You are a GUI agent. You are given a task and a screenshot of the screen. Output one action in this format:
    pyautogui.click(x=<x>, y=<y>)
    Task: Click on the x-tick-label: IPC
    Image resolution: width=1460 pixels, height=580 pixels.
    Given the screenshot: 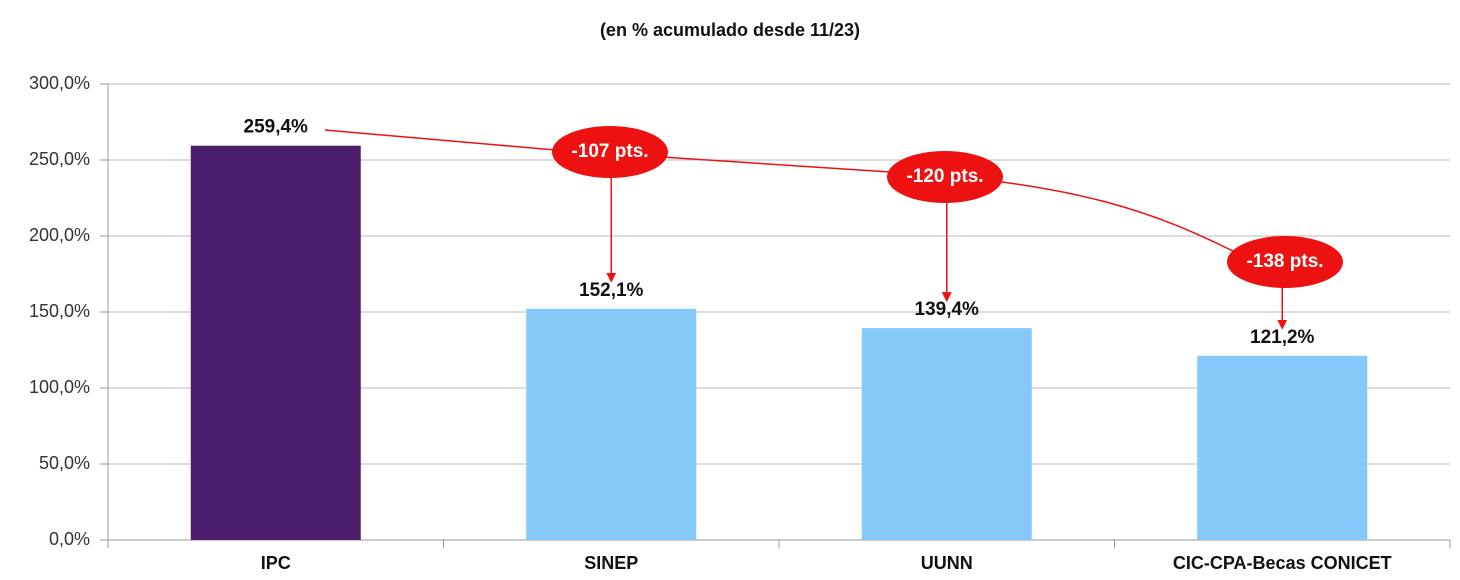 What is the action you would take?
    pyautogui.click(x=276, y=563)
    